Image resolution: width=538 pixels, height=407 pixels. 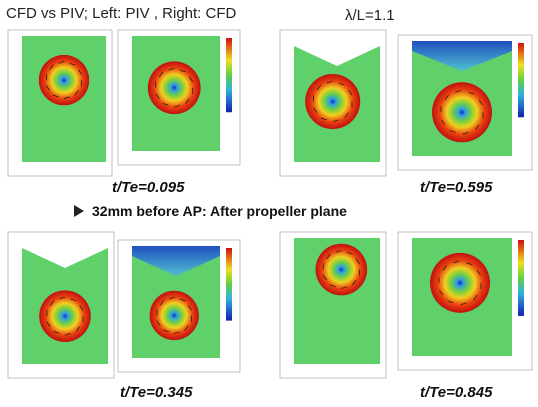 I want to click on subtitle: 32mm before AP: After propeller plane, so click(x=219, y=211).